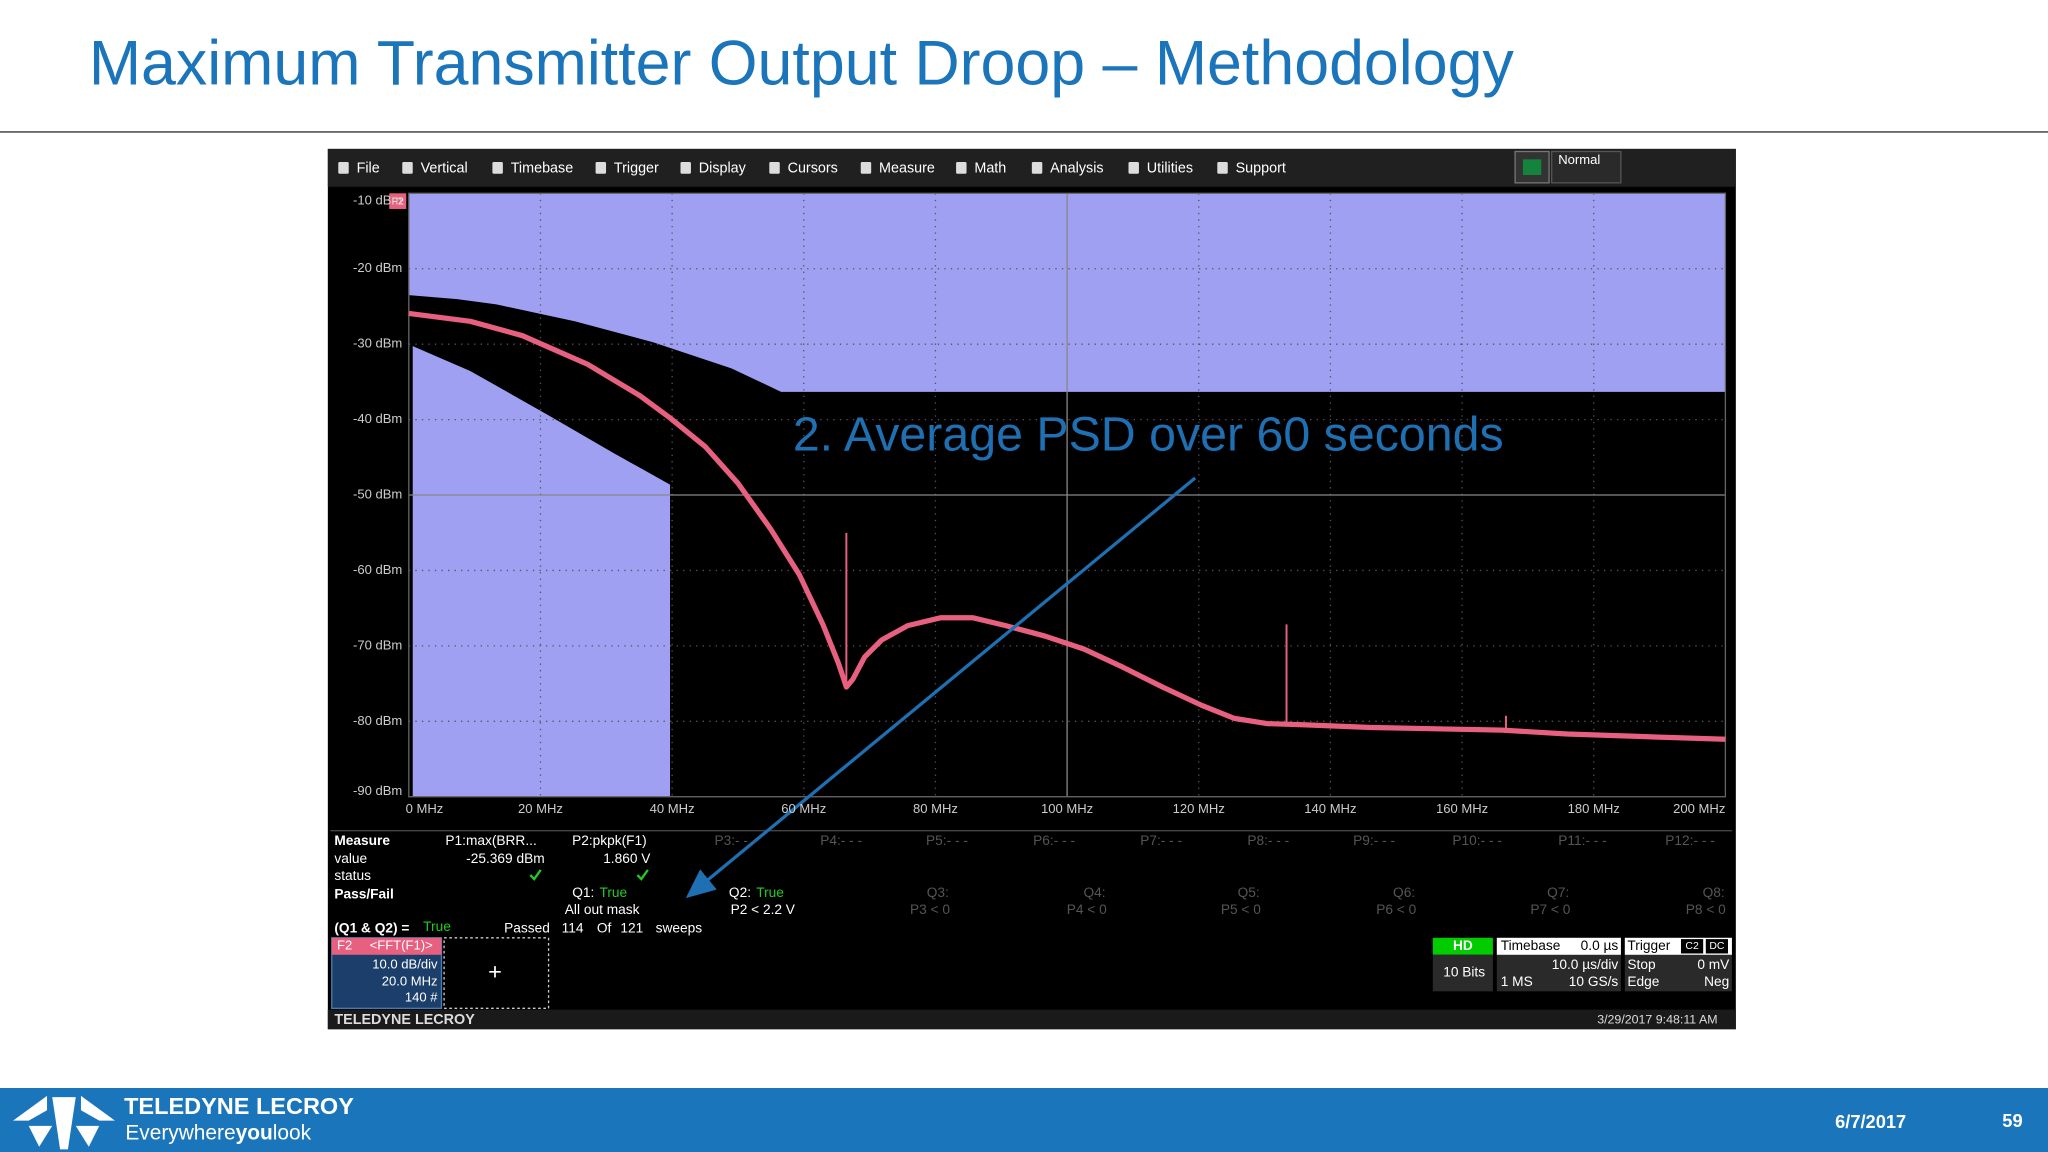 The height and width of the screenshot is (1152, 2048). Describe the element at coordinates (410, 981) in the screenshot. I see `trace-box-line: 20.0 MHz` at that location.